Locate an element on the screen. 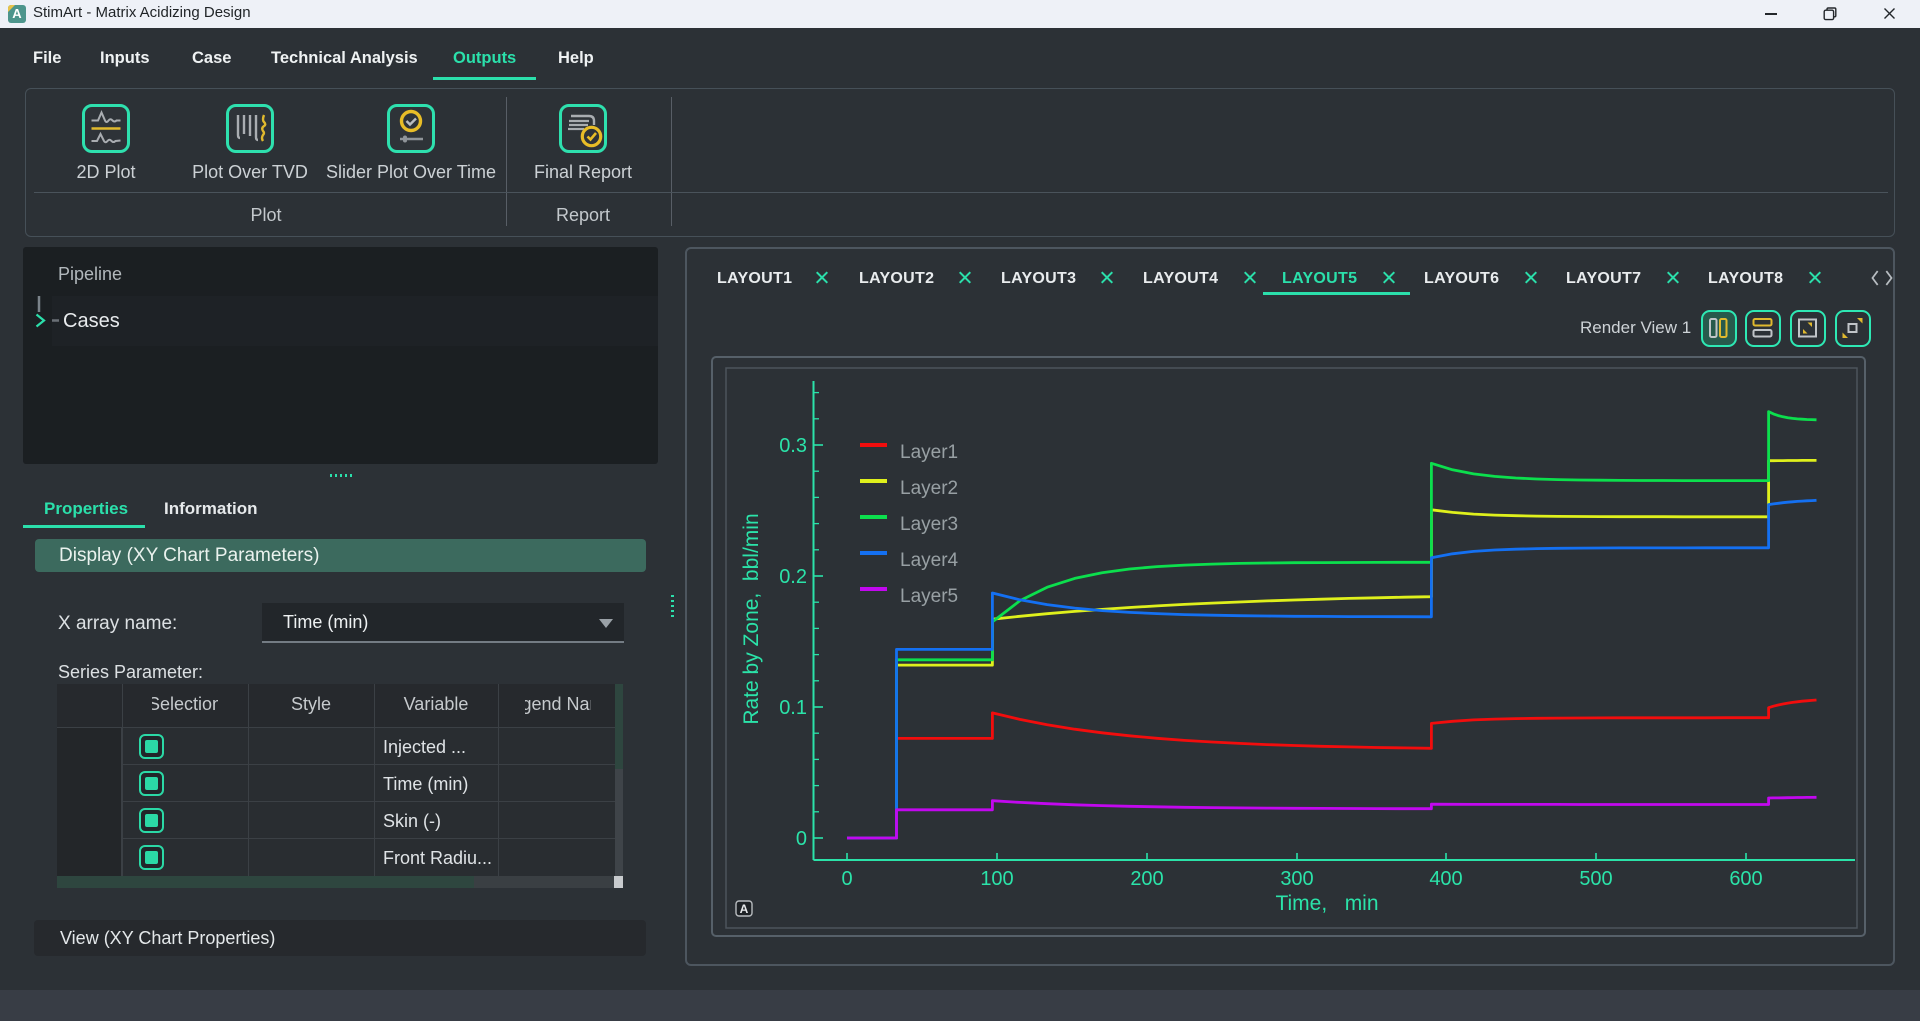 The image size is (1920, 1021). svg-text: 400 is located at coordinates (1445, 879).